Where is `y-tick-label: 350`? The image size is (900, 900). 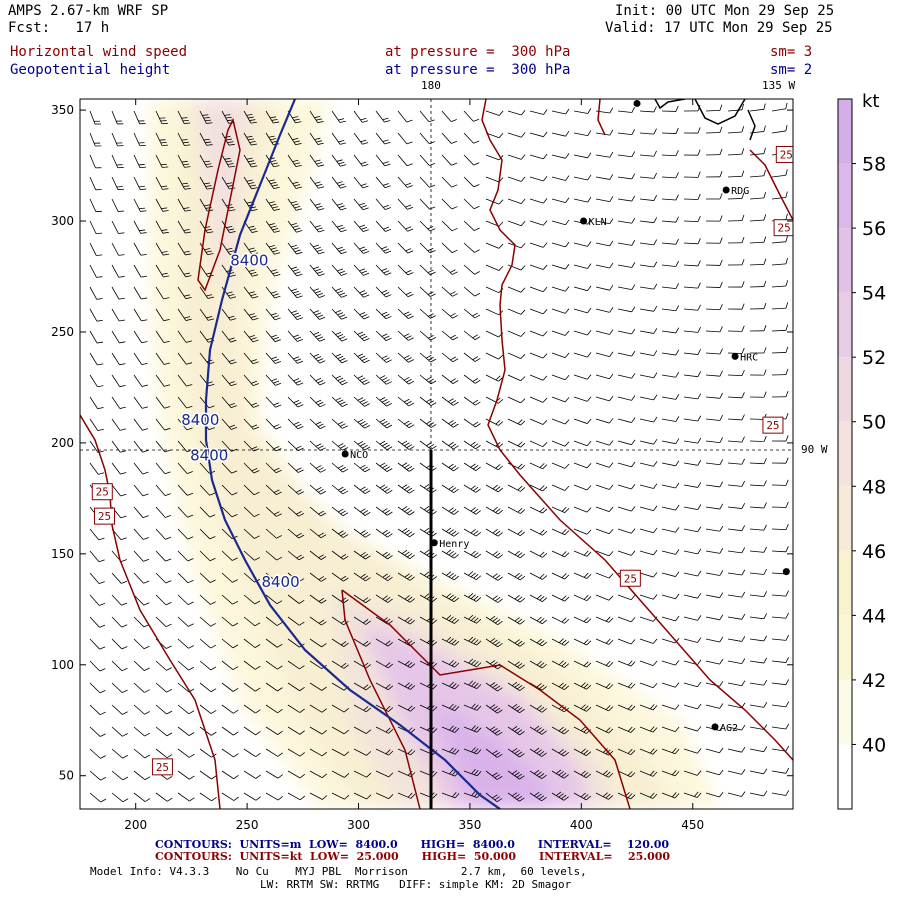 y-tick-label: 350 is located at coordinates (62, 110).